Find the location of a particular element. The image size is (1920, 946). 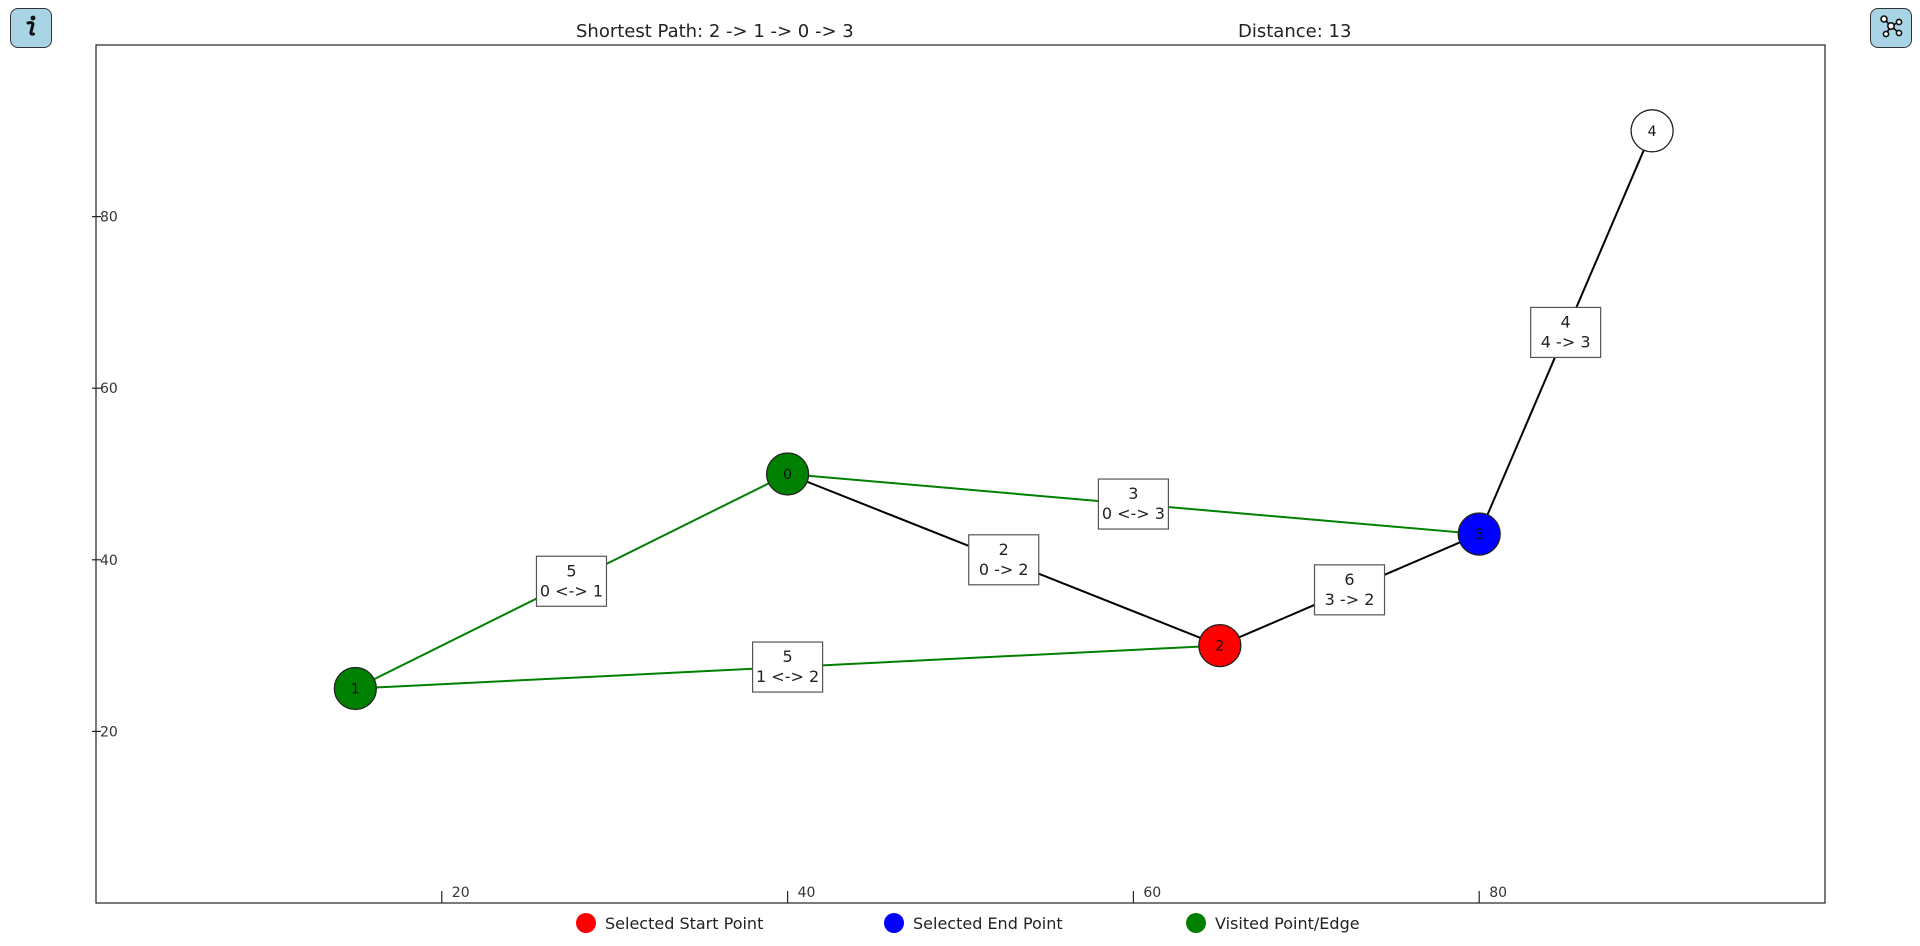

node-label: 2 is located at coordinates (1219, 647).